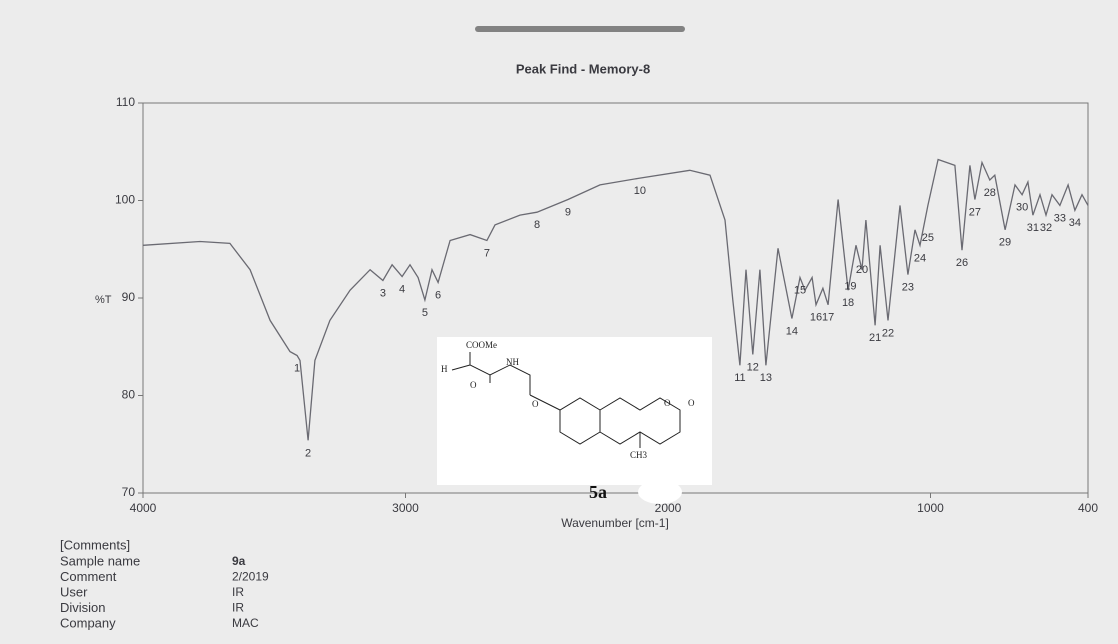 This screenshot has width=1118, height=644. What do you see at coordinates (1022, 208) in the screenshot?
I see `peak-label: 30` at bounding box center [1022, 208].